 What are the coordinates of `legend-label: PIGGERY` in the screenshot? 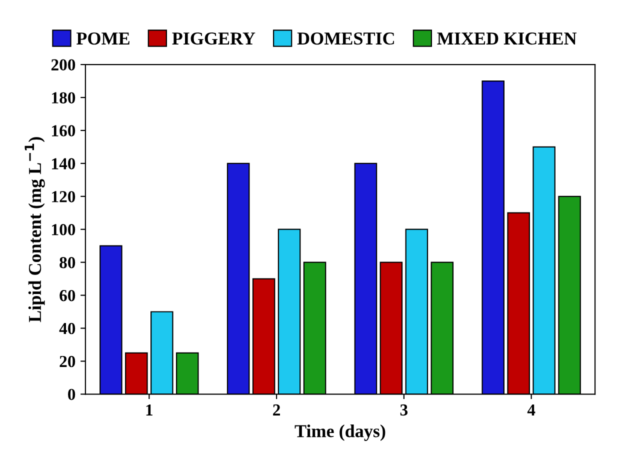 It's located at (214, 38).